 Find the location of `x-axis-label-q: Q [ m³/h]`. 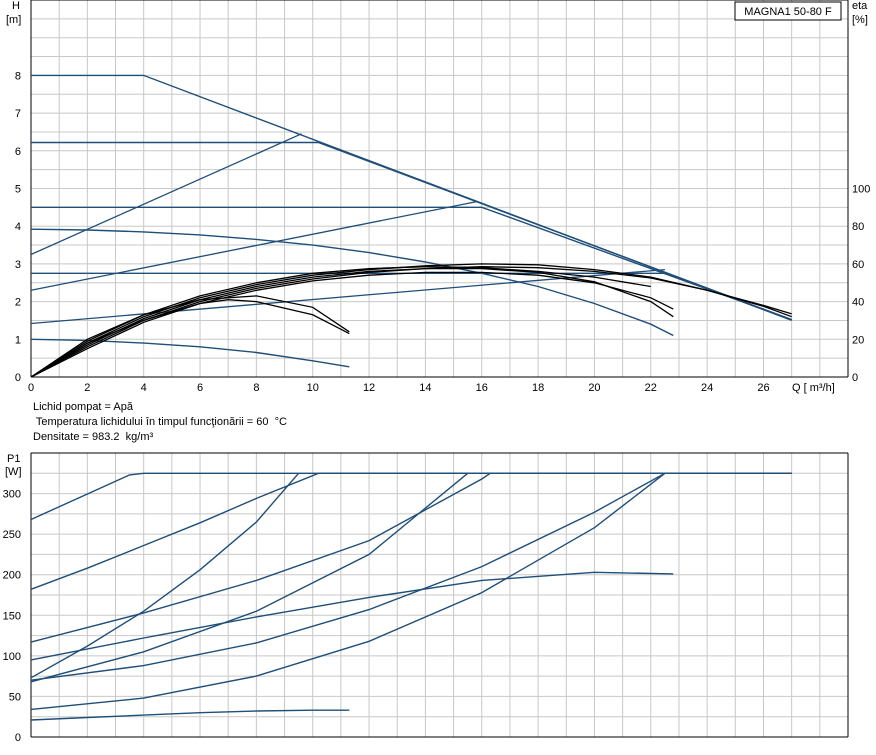

x-axis-label-q: Q [ m³/h] is located at coordinates (813, 388).